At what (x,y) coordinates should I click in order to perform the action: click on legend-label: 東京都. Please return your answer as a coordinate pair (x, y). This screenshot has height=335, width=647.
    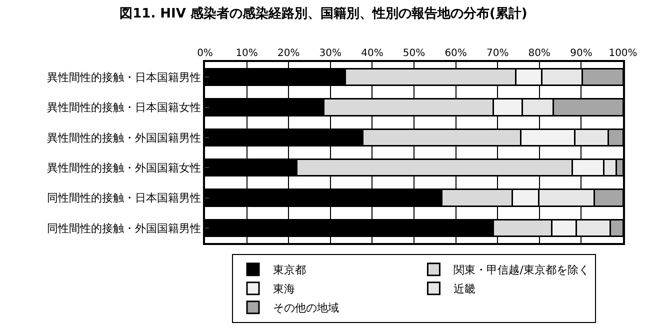
    Looking at the image, I should click on (289, 270).